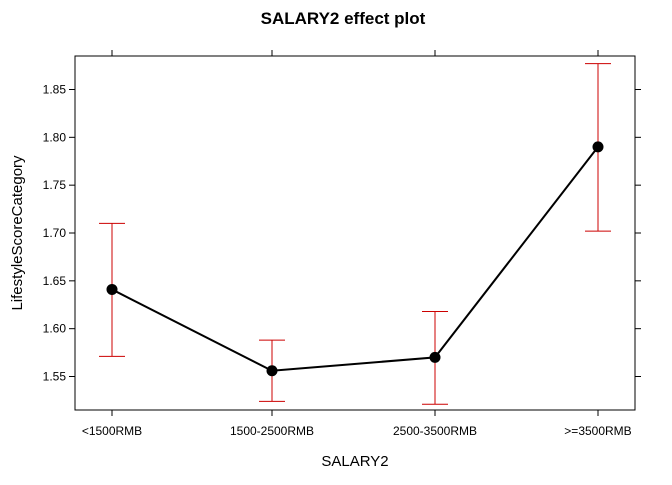  Describe the element at coordinates (597, 431) in the screenshot. I see `x-tick-label: >=3500RMB` at that location.